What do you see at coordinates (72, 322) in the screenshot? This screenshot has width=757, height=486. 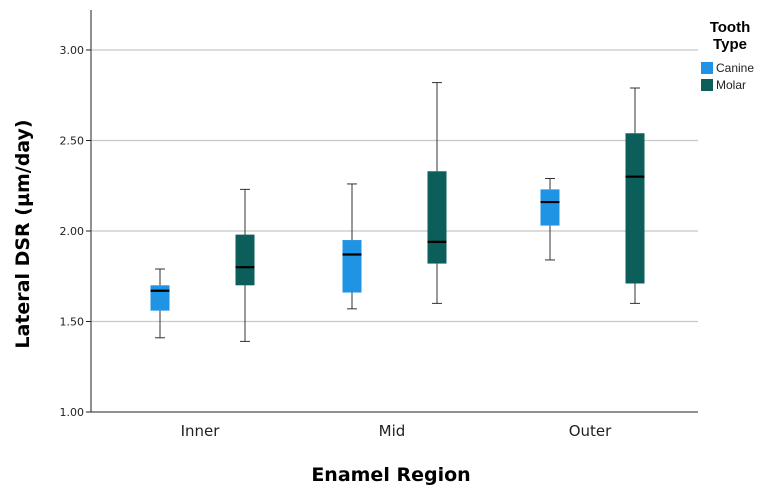 I see `y-tick-label: 1.50` at bounding box center [72, 322].